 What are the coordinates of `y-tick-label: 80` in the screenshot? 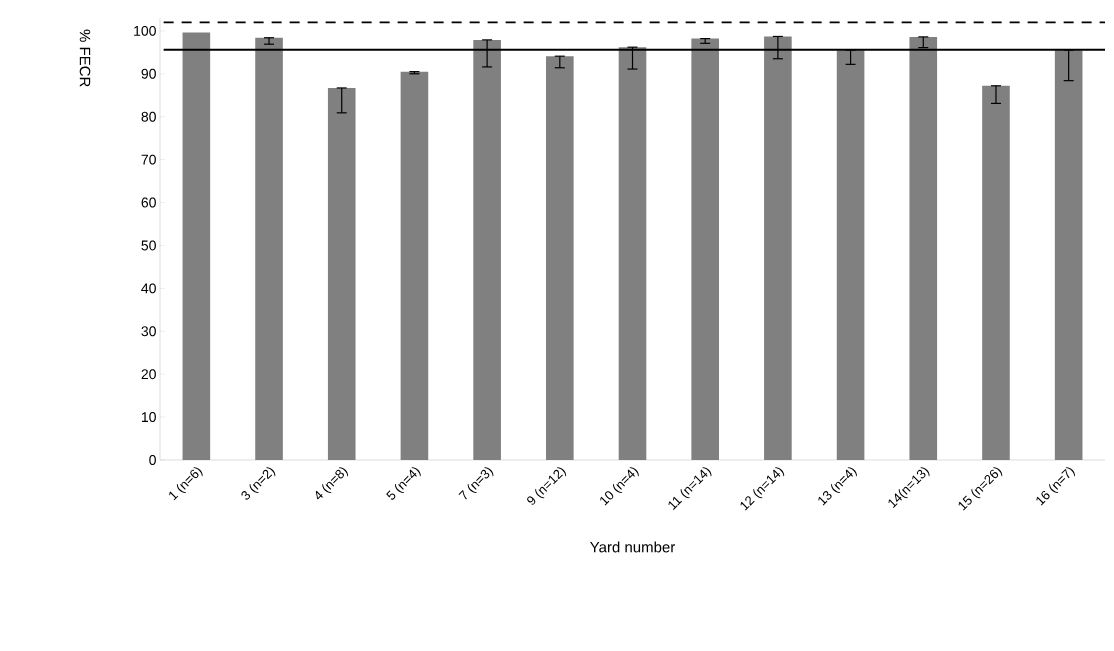 It's located at (148, 116).